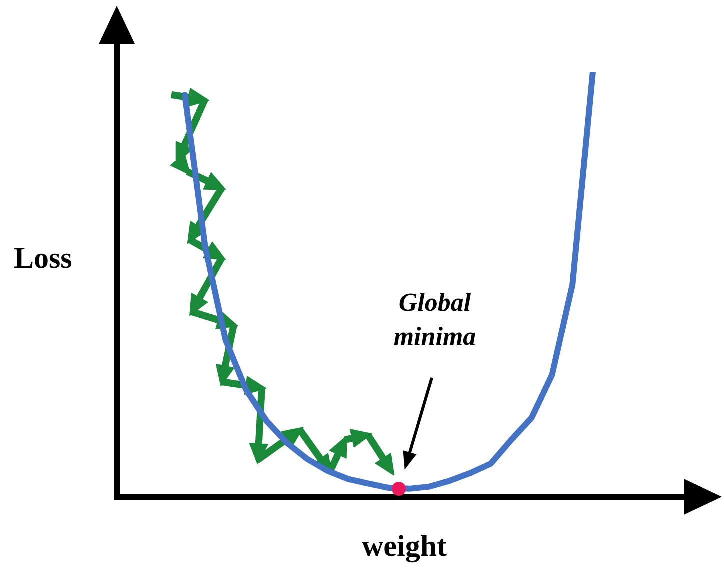  Describe the element at coordinates (43, 259) in the screenshot. I see `y-axis-title: Loss` at that location.